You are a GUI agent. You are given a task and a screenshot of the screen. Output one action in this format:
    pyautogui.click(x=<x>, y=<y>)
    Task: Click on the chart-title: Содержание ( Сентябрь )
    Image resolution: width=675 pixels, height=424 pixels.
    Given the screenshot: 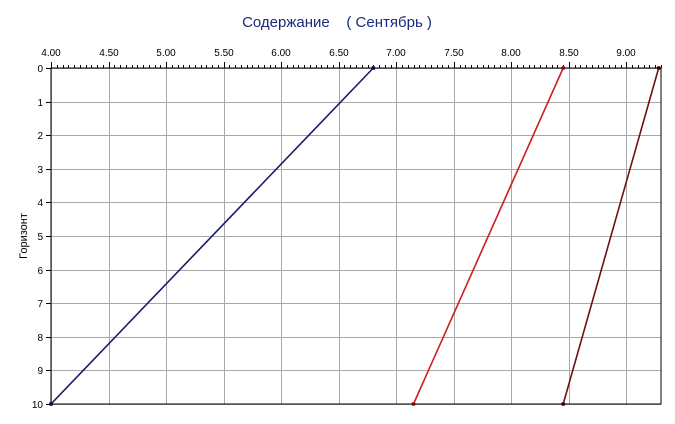 What is the action you would take?
    pyautogui.click(x=337, y=22)
    